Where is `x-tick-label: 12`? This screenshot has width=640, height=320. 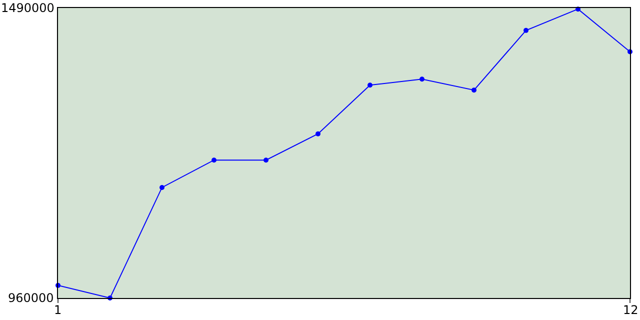 x-tick-label: 12 is located at coordinates (630, 310).